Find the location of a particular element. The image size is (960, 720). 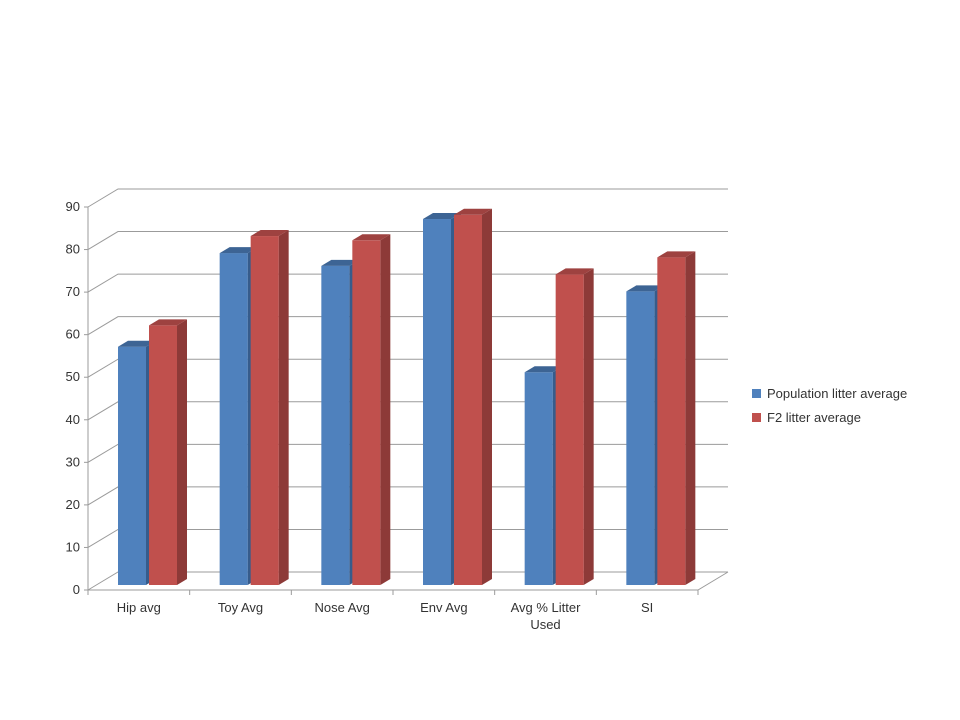

y-tick-label: 0 is located at coordinates (76, 589).